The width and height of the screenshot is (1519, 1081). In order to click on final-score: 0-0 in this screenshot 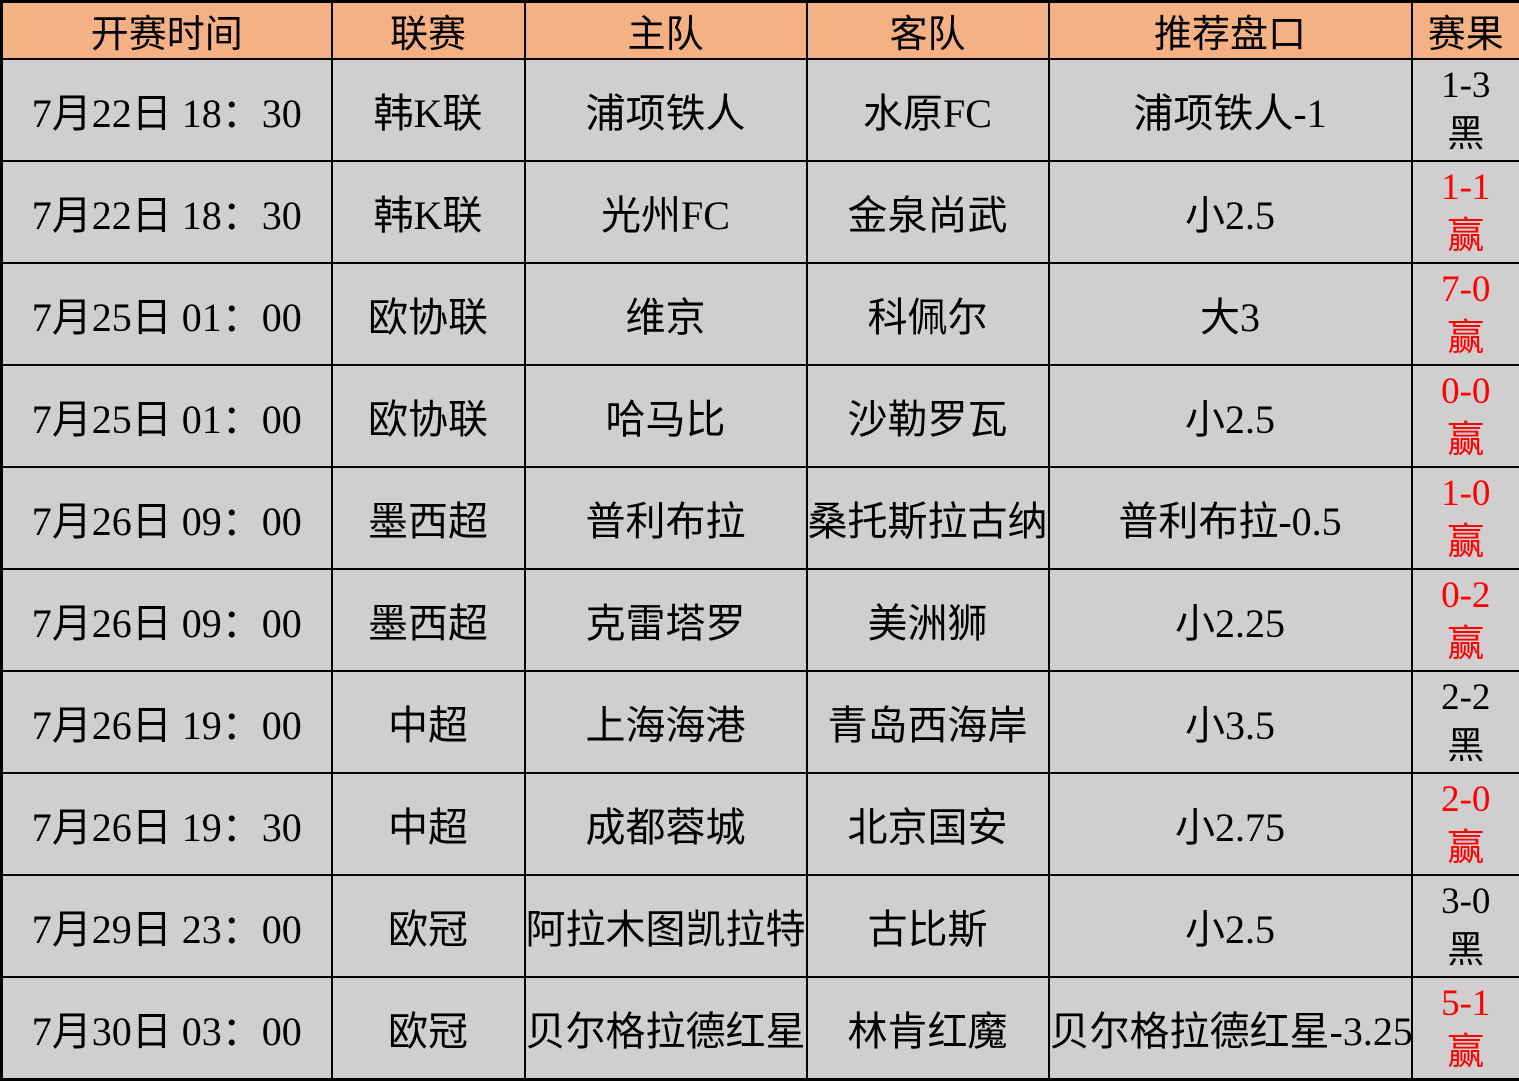, I will do `click(1466, 391)`.